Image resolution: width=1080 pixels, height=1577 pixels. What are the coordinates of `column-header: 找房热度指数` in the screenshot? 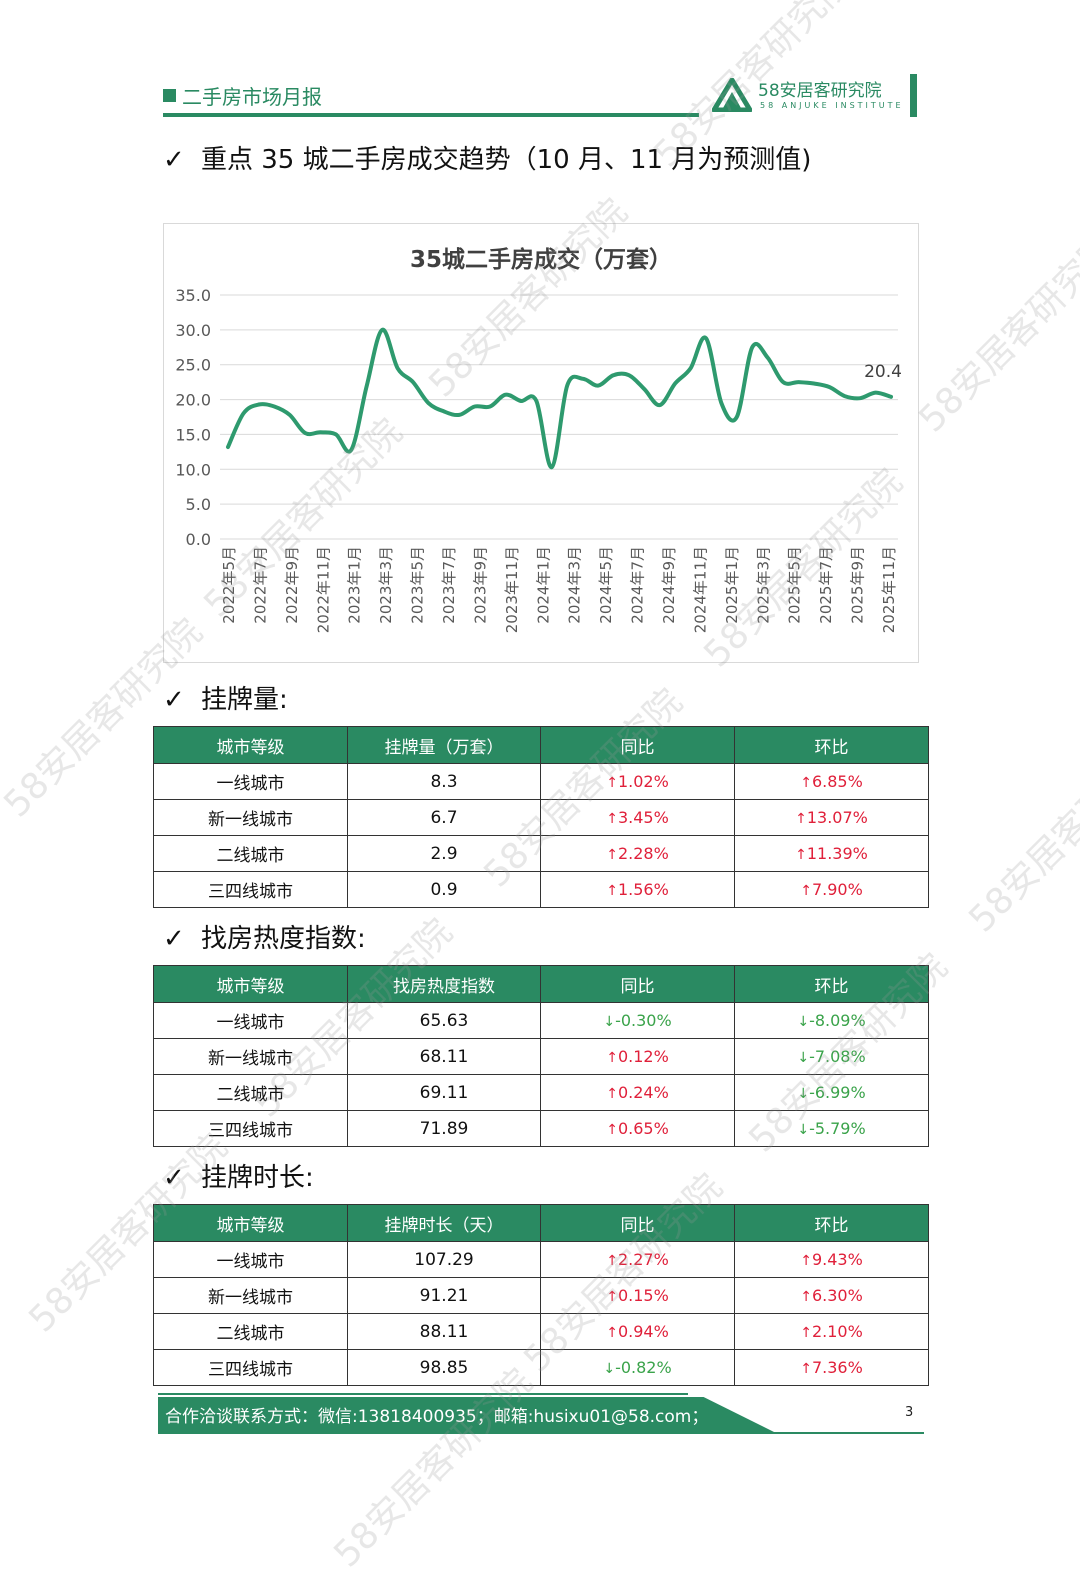 It's located at (444, 984).